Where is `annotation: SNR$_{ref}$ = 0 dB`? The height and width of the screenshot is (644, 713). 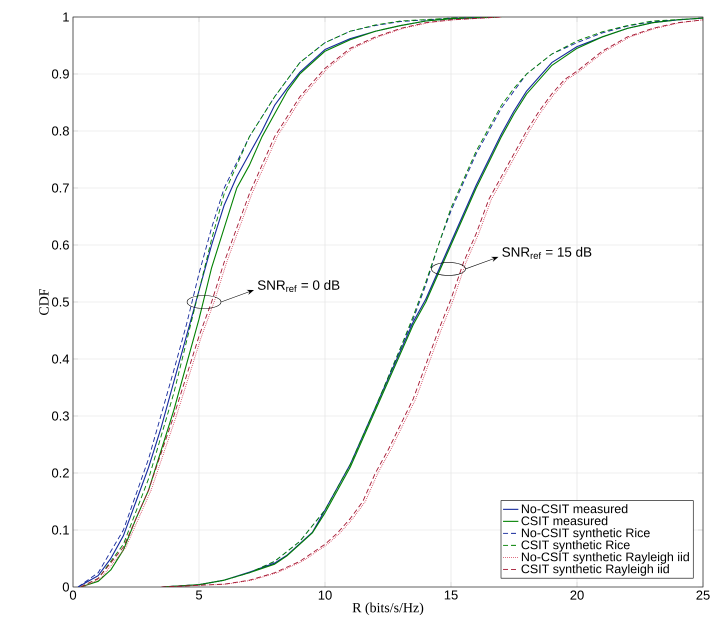
annotation: SNR$_{ref}$ = 0 dB is located at coordinates (299, 286).